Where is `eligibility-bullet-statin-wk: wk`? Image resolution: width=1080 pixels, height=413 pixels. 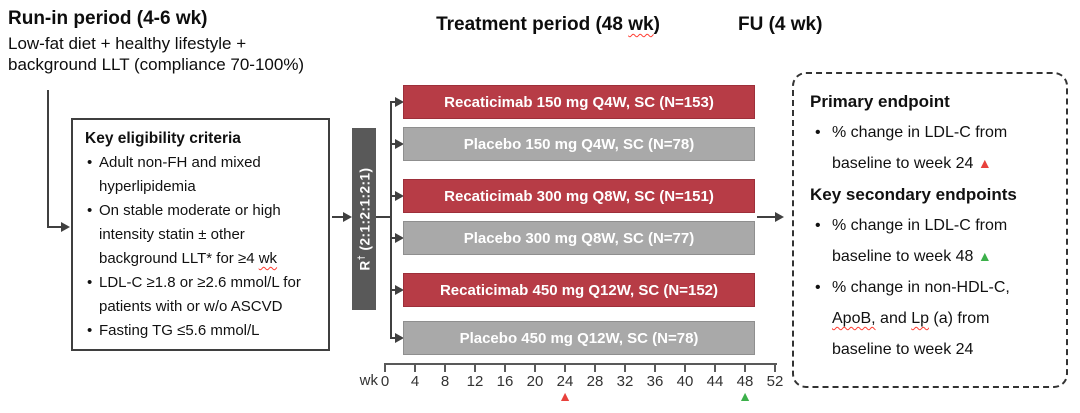
eligibility-bullet-statin-wk: wk is located at coordinates (268, 258).